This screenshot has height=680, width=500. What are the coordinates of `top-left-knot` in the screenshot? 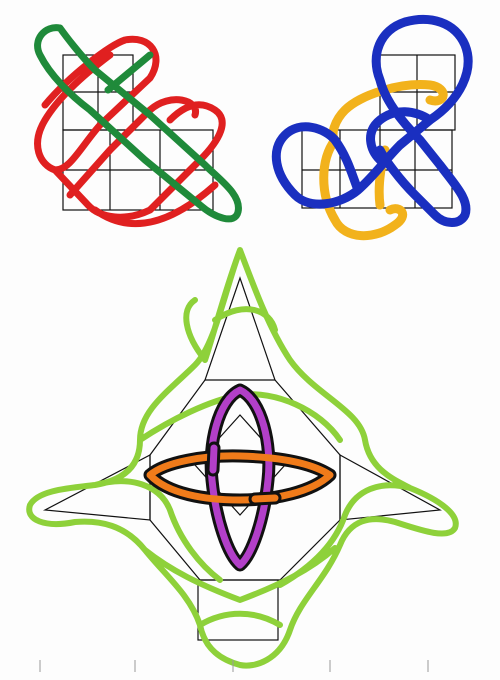 It's located at (138, 126).